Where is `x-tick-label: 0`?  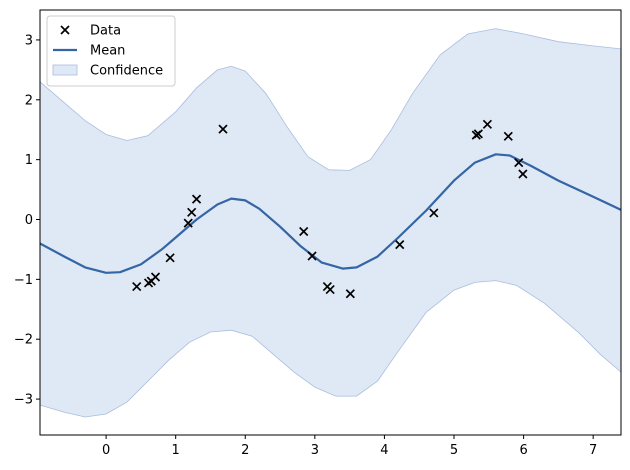
x-tick-label: 0 is located at coordinates (106, 450).